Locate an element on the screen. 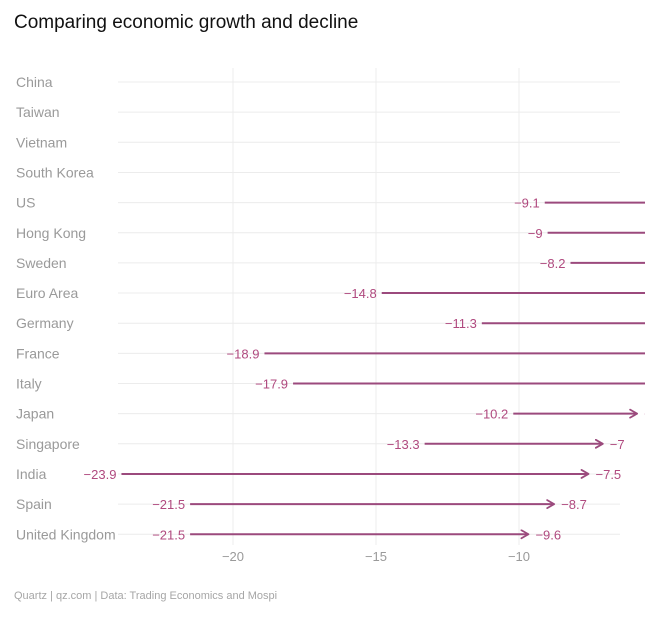  category-label: India is located at coordinates (31, 474).